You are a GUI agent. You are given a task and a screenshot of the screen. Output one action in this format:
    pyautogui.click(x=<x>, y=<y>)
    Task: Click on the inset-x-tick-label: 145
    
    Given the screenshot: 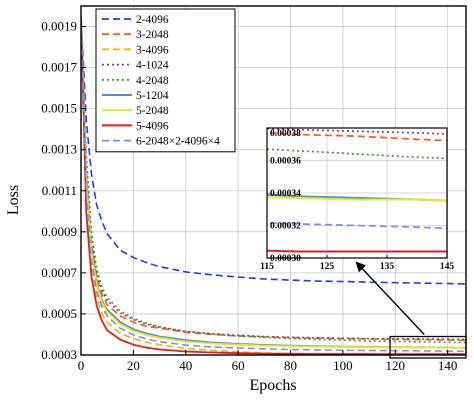 What is the action you would take?
    pyautogui.click(x=447, y=267)
    